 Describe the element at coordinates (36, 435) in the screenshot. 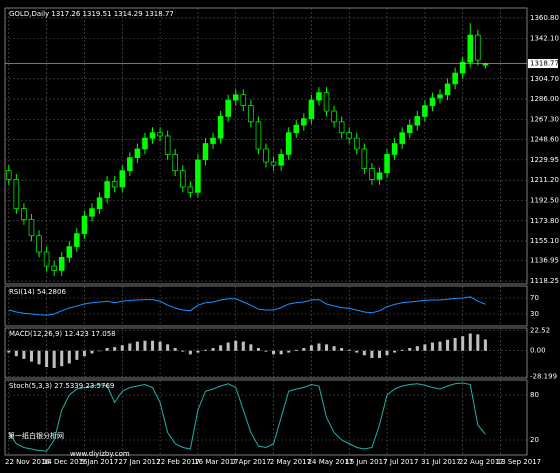

I see `watermark-title: 第一纸白银分析网` at that location.